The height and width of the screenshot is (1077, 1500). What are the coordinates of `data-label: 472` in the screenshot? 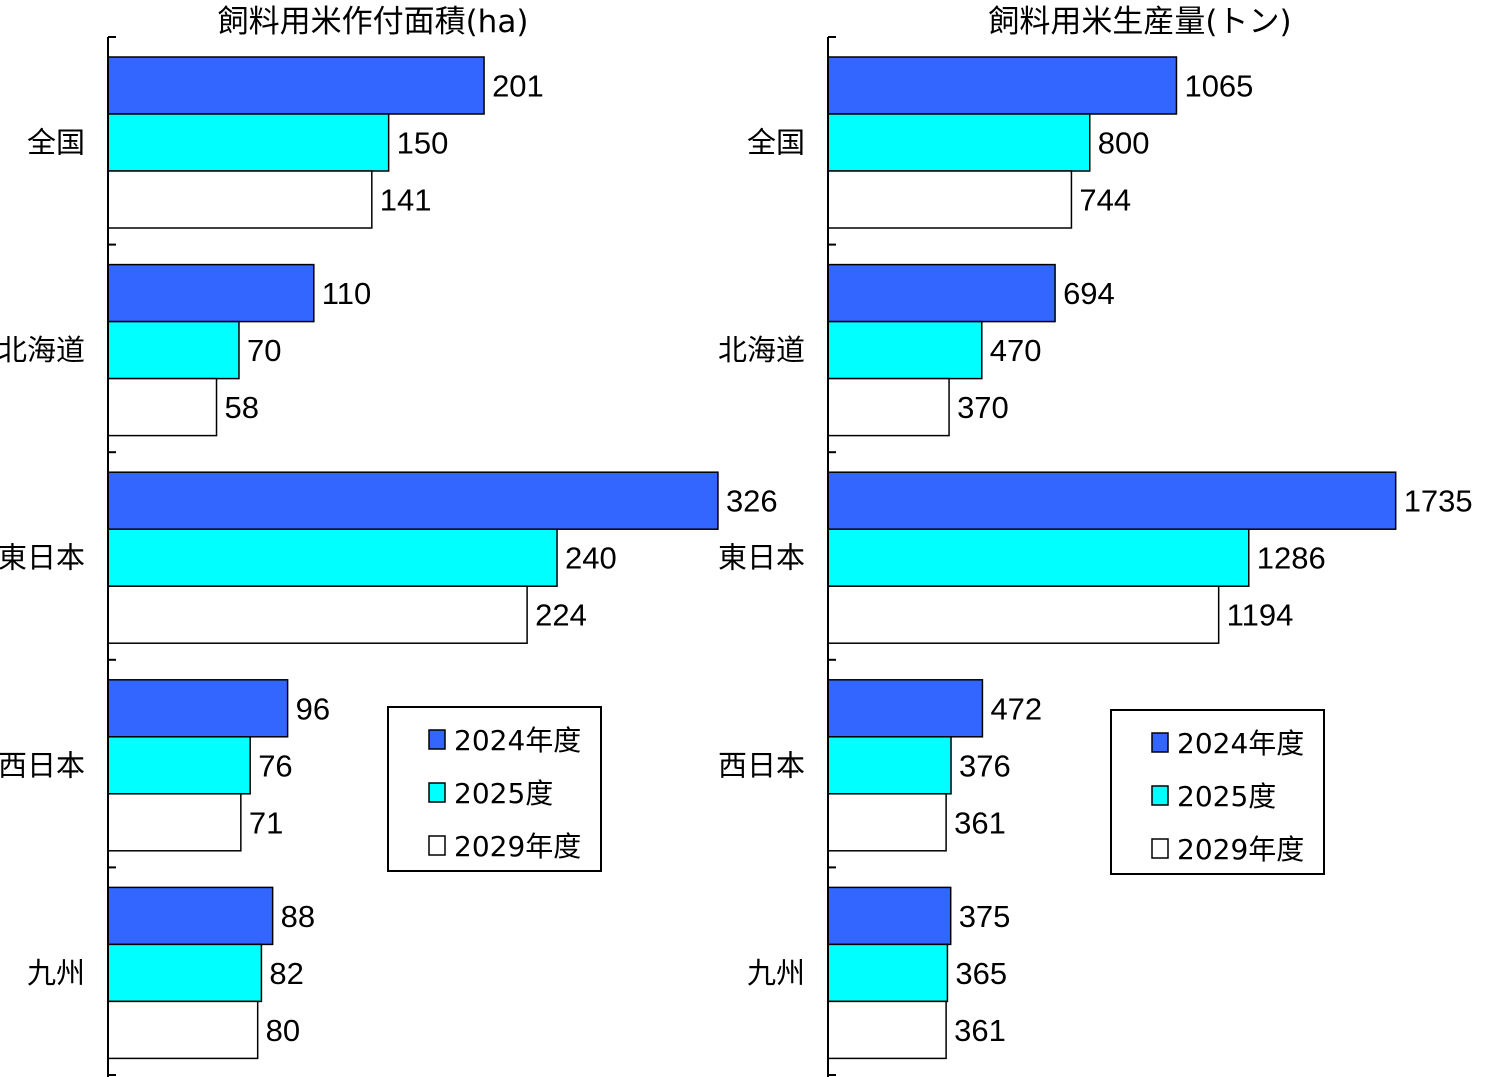 It's located at (1016, 708).